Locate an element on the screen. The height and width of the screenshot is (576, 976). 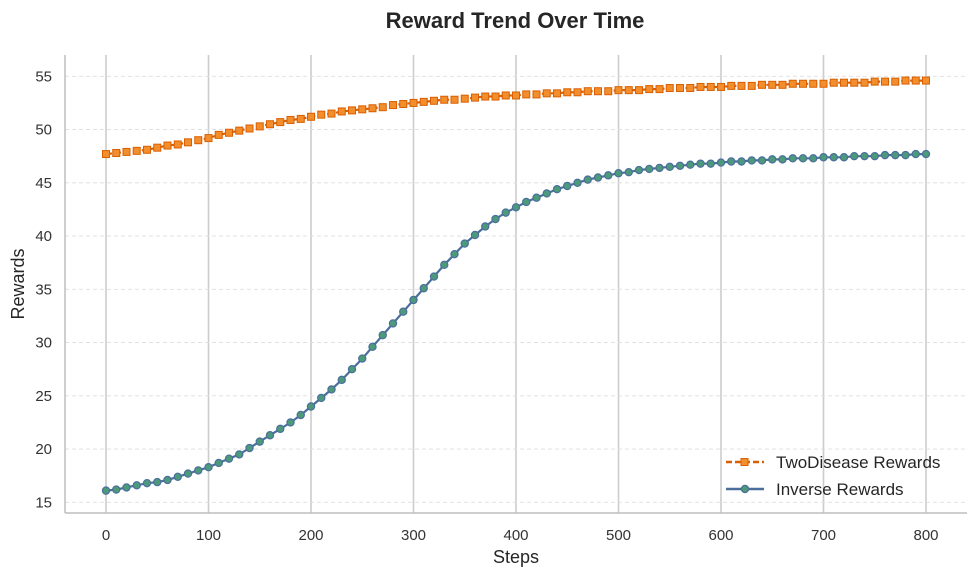
x-tick-label-8: 800 is located at coordinates (925, 535).